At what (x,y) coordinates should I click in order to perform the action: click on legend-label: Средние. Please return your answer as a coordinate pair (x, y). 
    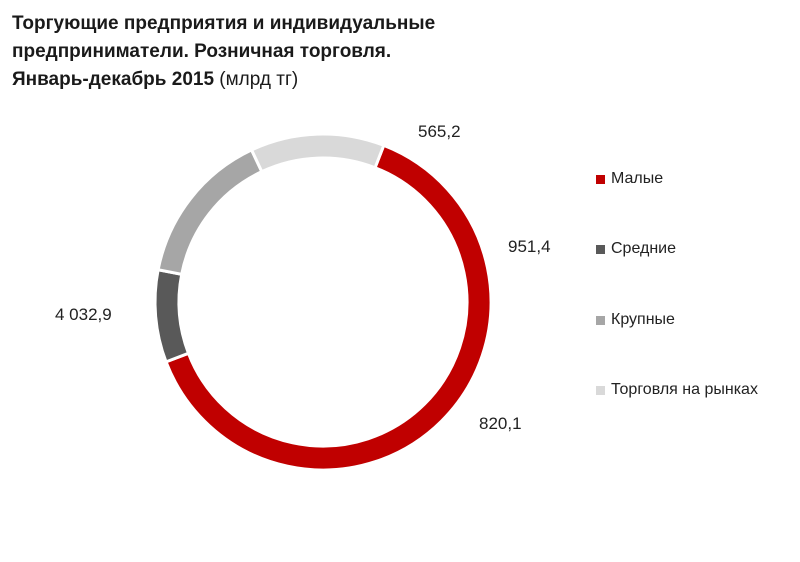
    Looking at the image, I should click on (644, 248).